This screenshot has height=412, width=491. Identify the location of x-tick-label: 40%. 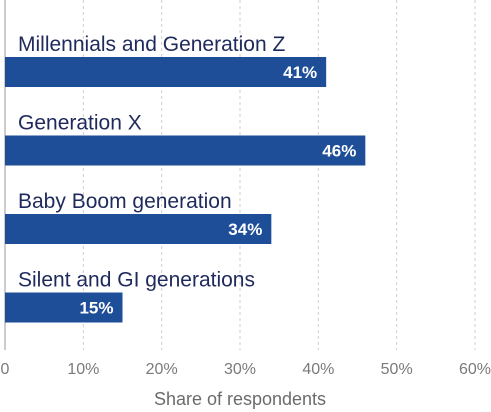
(318, 369).